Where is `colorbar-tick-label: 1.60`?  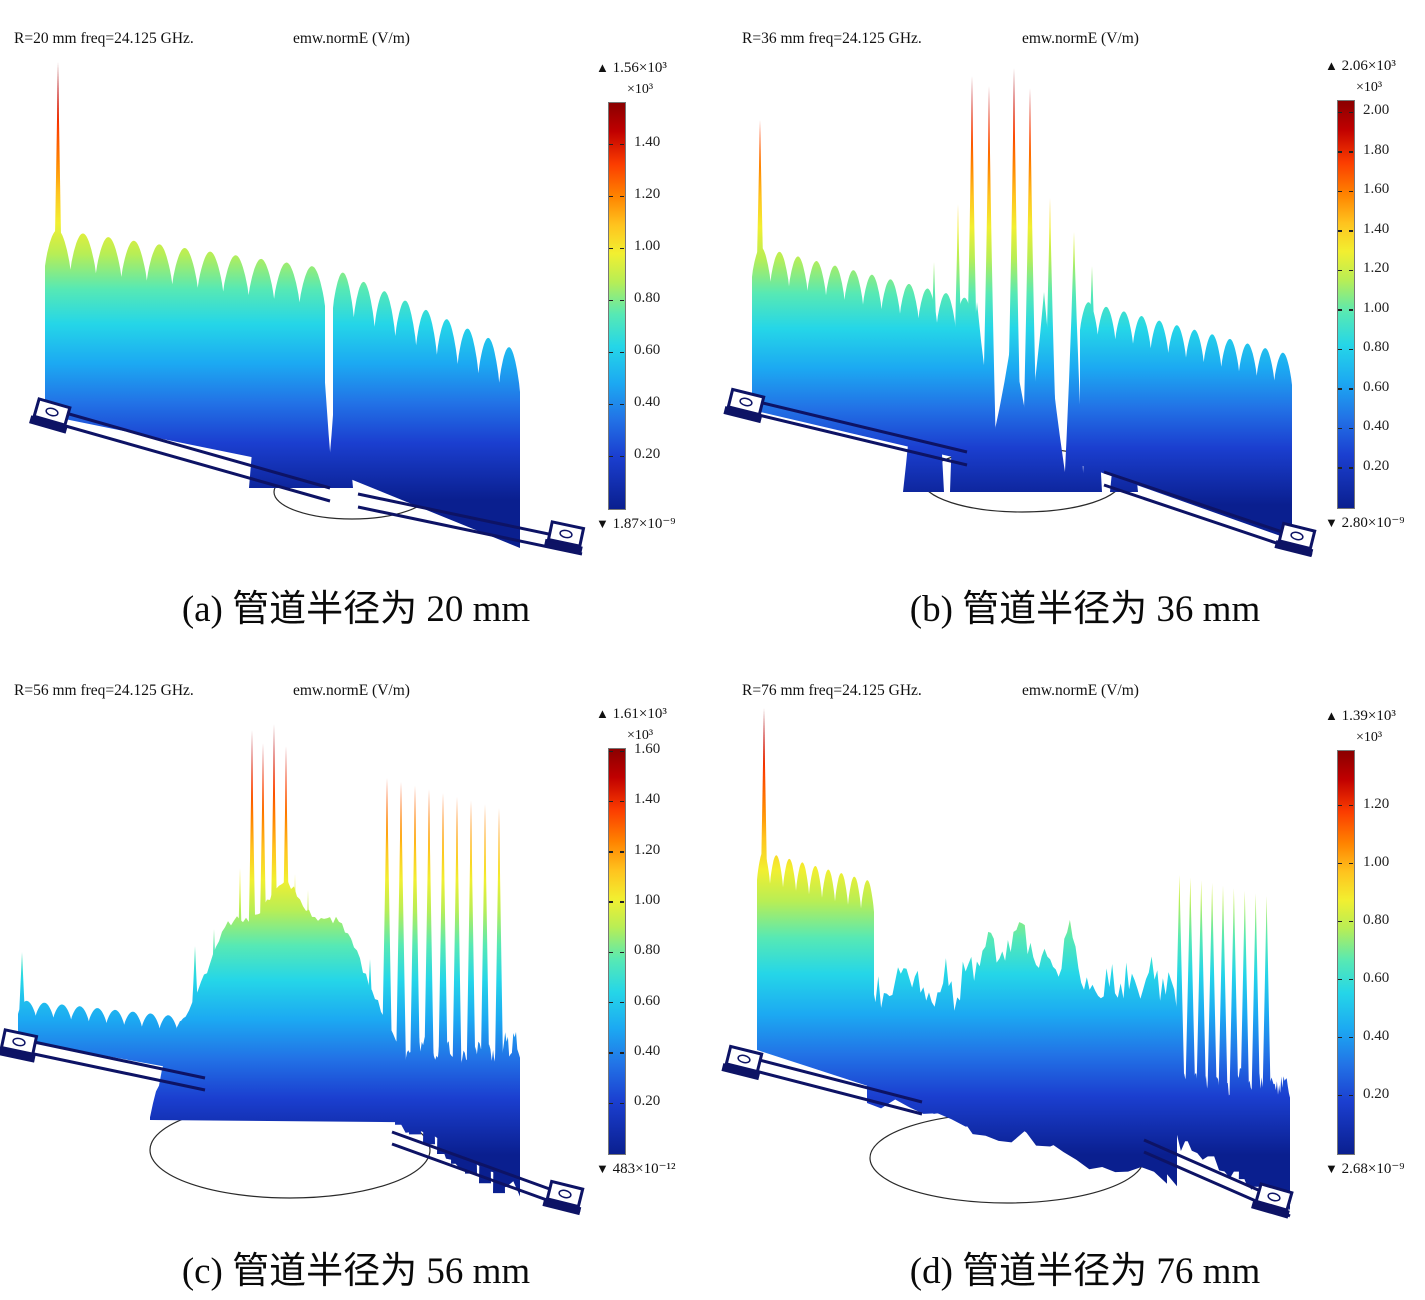 colorbar-tick-label: 1.60 is located at coordinates (1376, 189).